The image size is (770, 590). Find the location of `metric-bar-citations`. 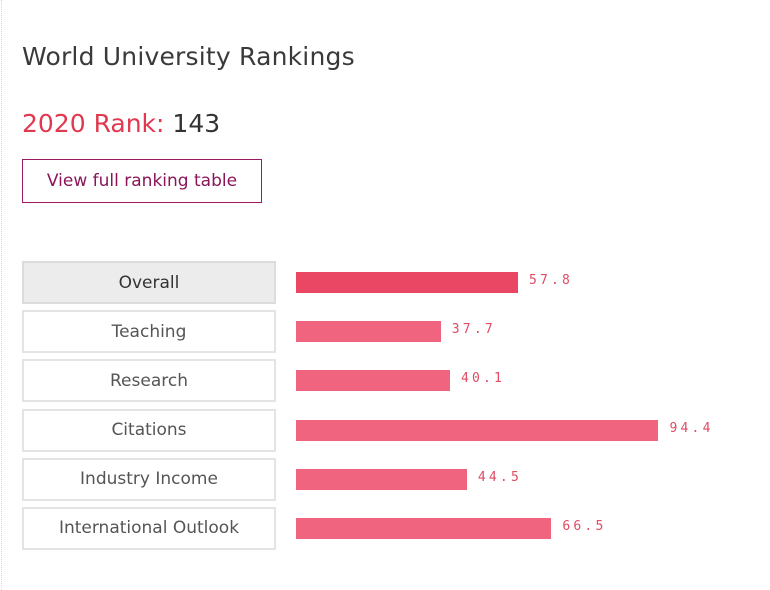

metric-bar-citations is located at coordinates (477, 430).